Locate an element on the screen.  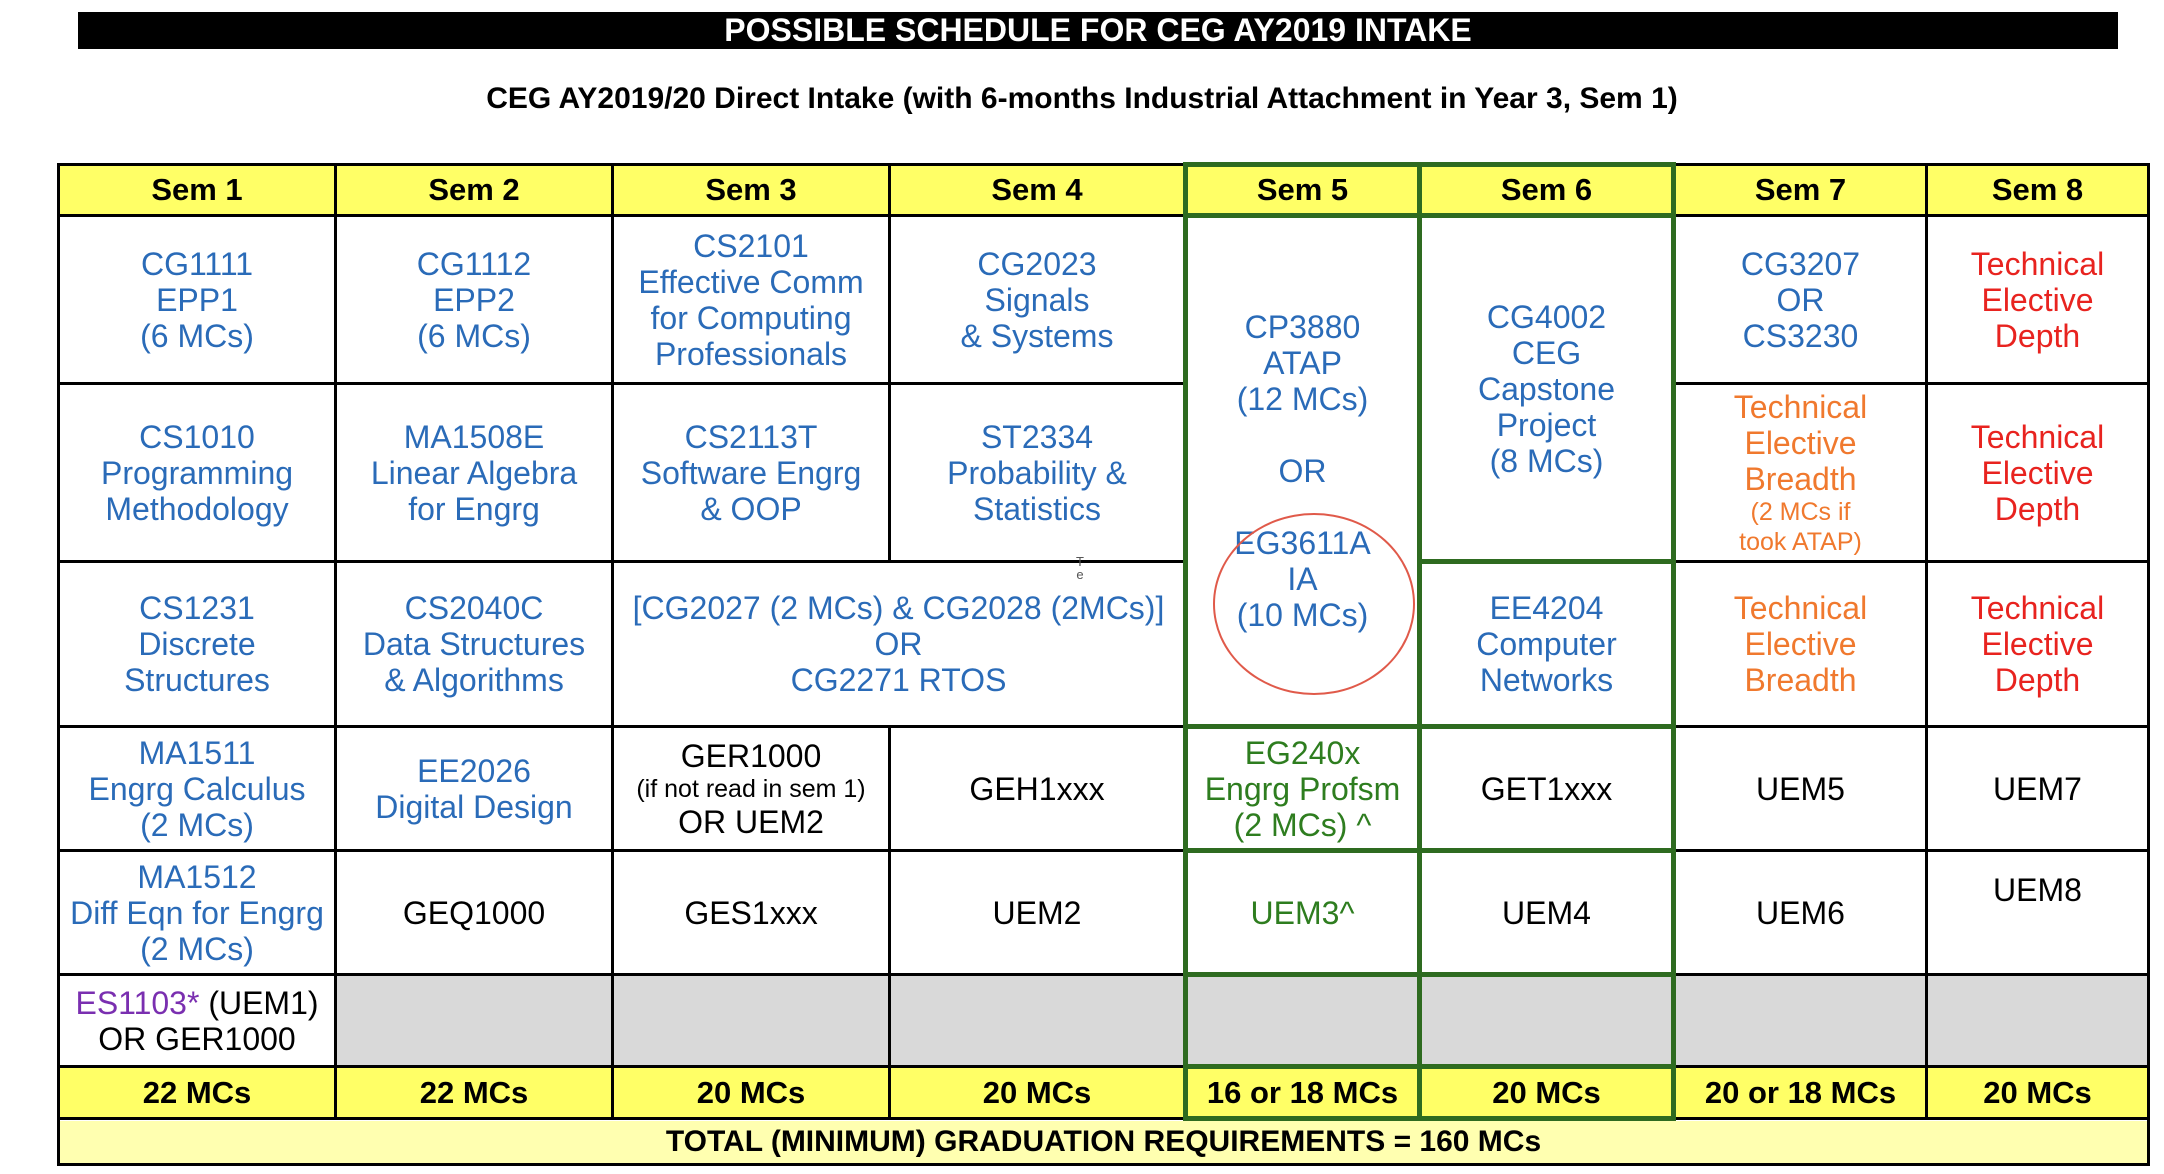
module-ma1512: MA1512 Diff Eqn for Engrg (2 MCs) is located at coordinates (197, 912).